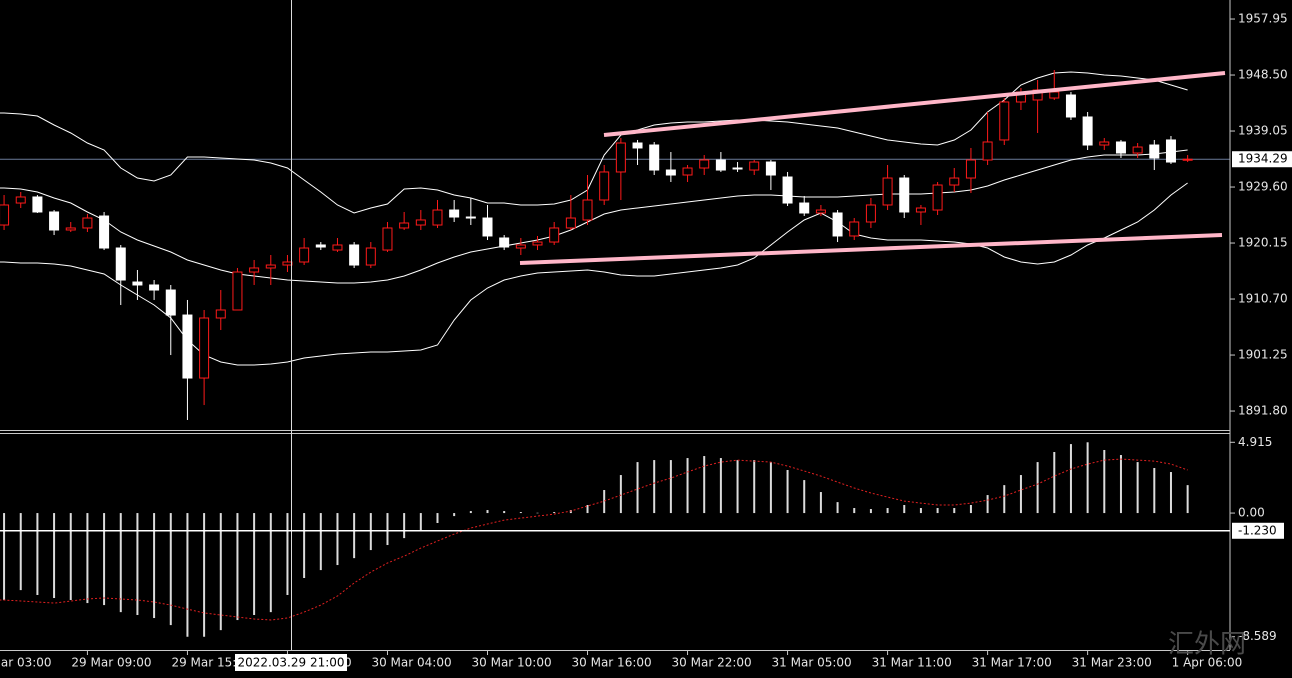 The width and height of the screenshot is (1292, 678). I want to click on x-tick-label: 29 Mar 03:00, so click(26, 663).